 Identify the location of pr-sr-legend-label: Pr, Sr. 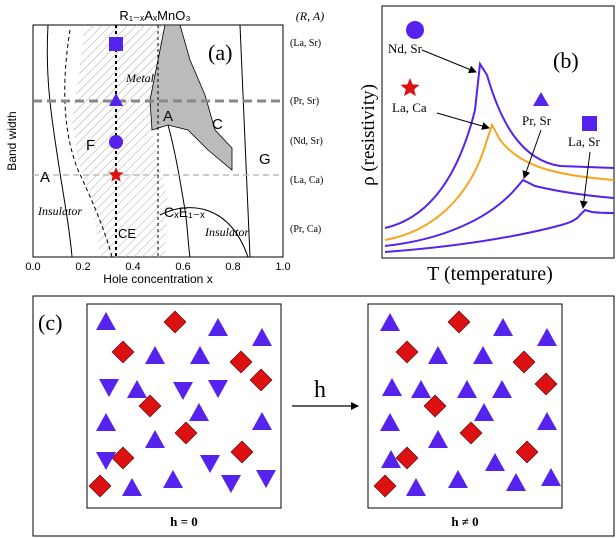
(537, 120).